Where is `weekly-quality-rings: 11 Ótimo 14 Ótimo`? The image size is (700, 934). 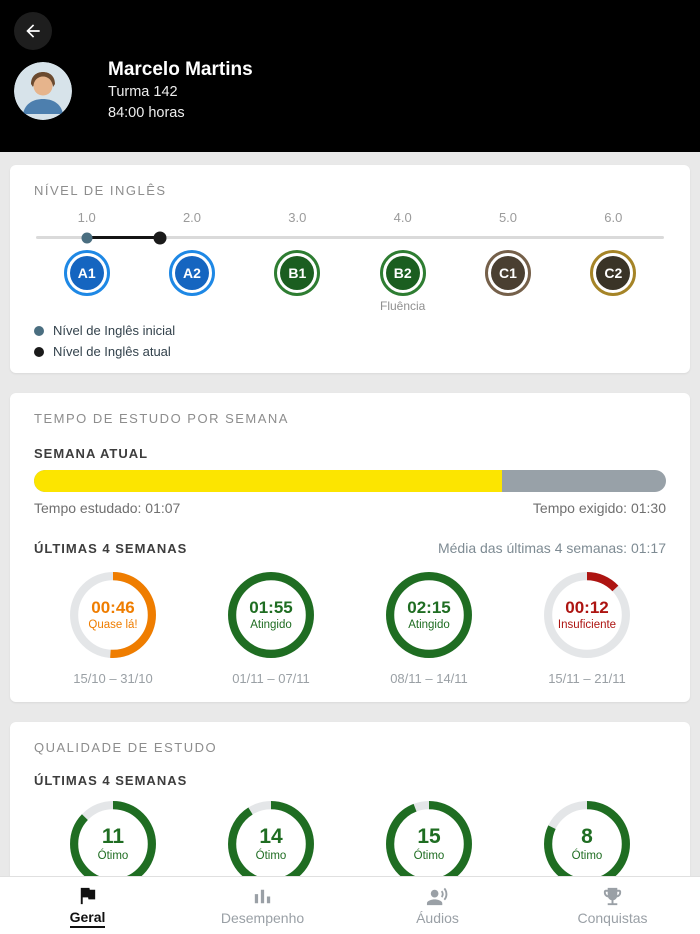
weekly-quality-rings: 11 Ótimo 14 Ótimo is located at coordinates (350, 844).